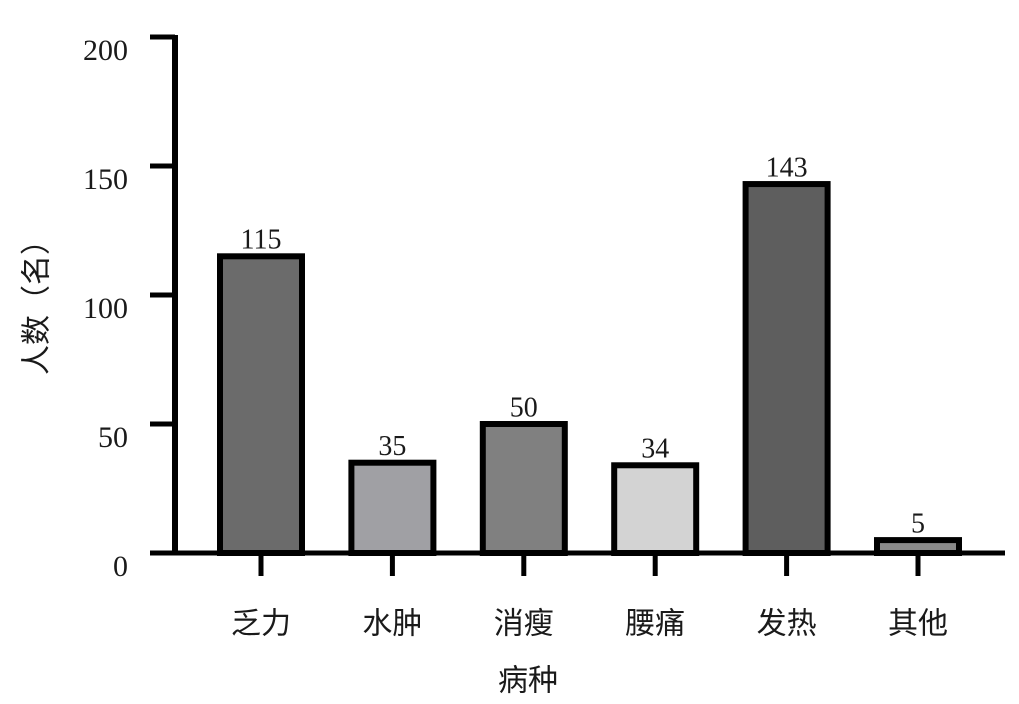 This screenshot has height=704, width=1019. I want to click on y-tick-label: 100, so click(105, 308).